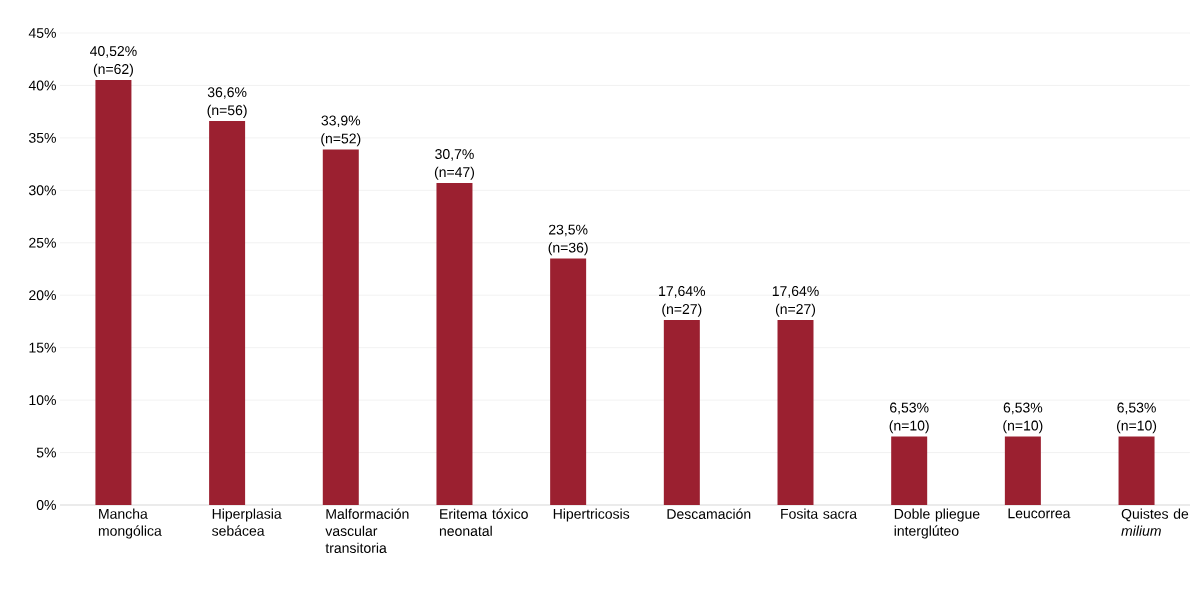 This screenshot has height=594, width=1193. Describe the element at coordinates (709, 513) in the screenshot. I see `x-tick-label: Descamación` at that location.